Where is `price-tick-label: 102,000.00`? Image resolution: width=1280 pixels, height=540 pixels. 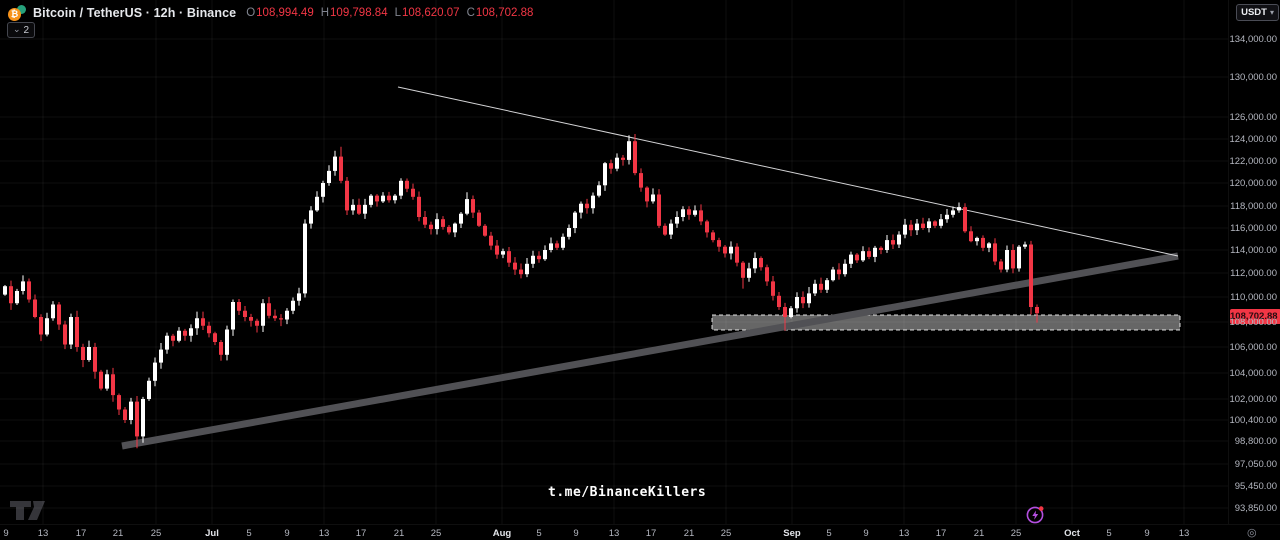 price-tick-label: 102,000.00 is located at coordinates (1253, 399).